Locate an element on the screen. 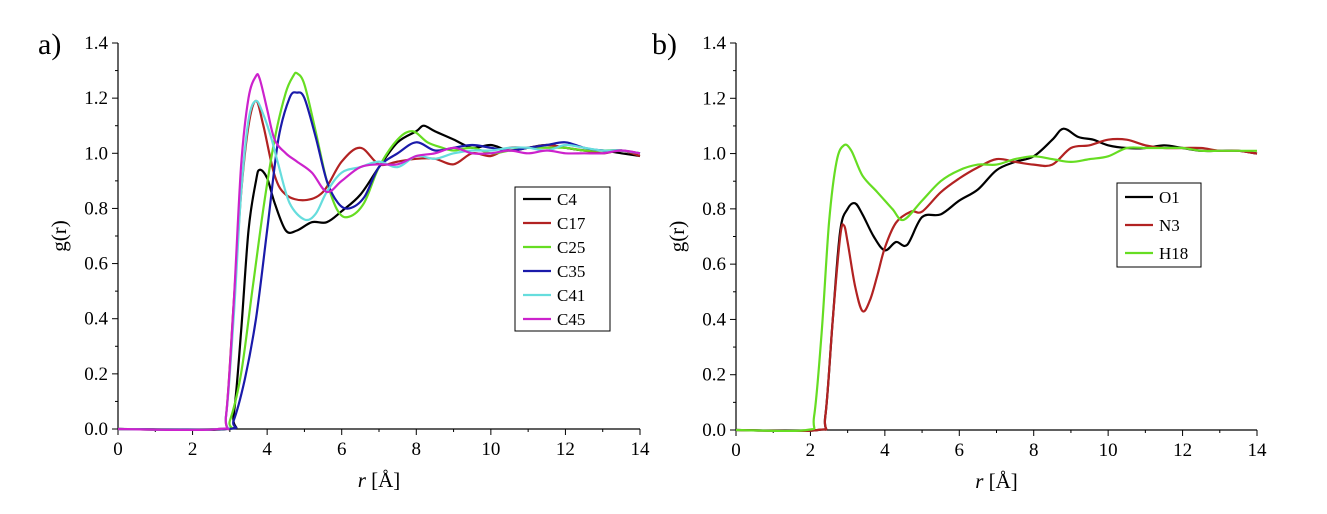  legend: O1 N3 H18 is located at coordinates (1159, 225).